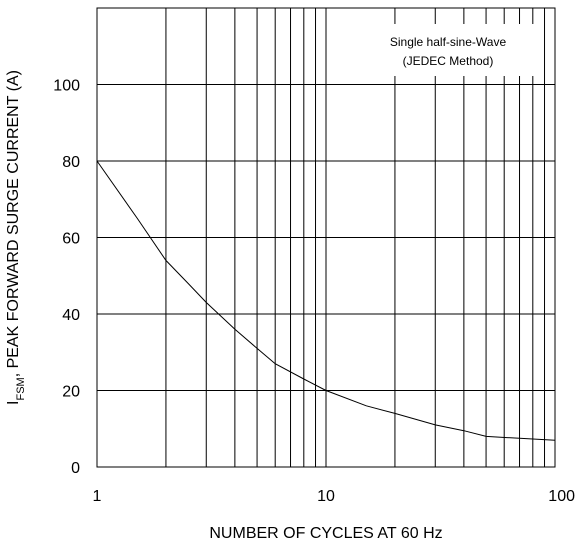 This screenshot has width=578, height=546. I want to click on x-tick-label: 1, so click(97, 496).